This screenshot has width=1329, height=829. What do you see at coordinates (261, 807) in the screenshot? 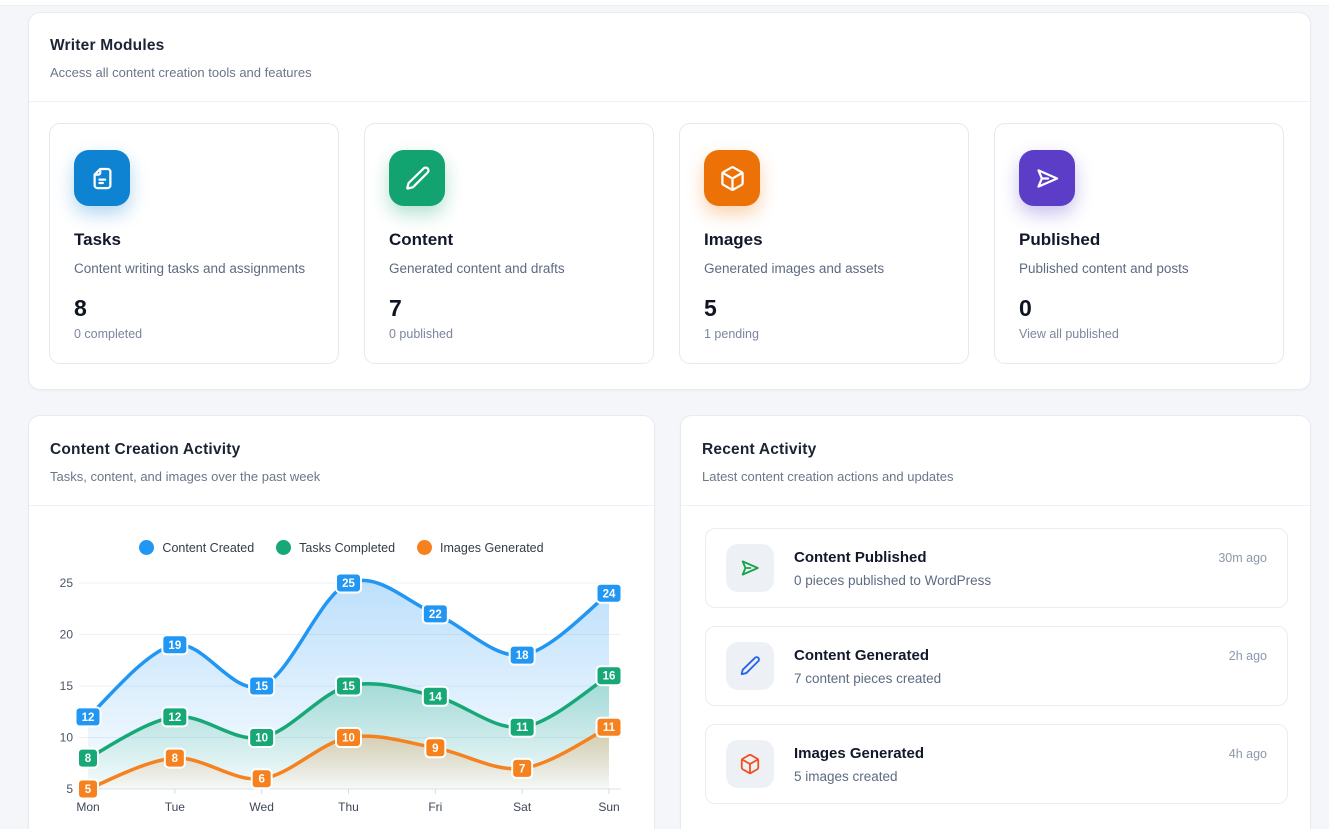
I see `svg-text: Wed` at bounding box center [261, 807].